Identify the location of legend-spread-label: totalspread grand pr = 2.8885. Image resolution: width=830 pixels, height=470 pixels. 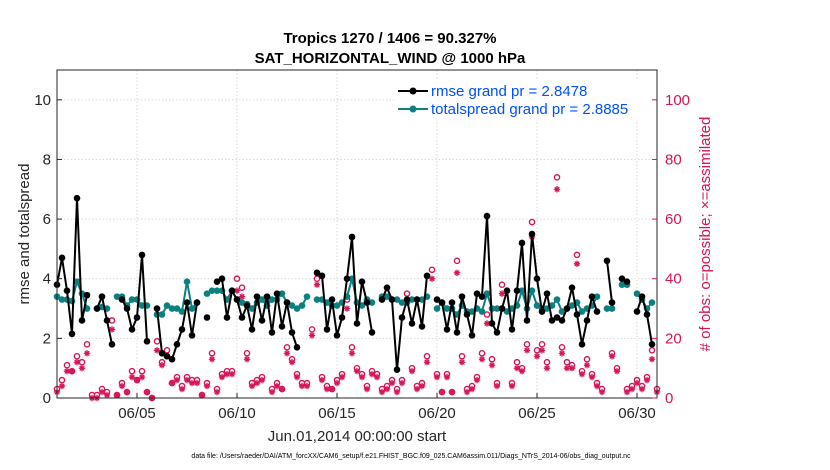
(529, 109).